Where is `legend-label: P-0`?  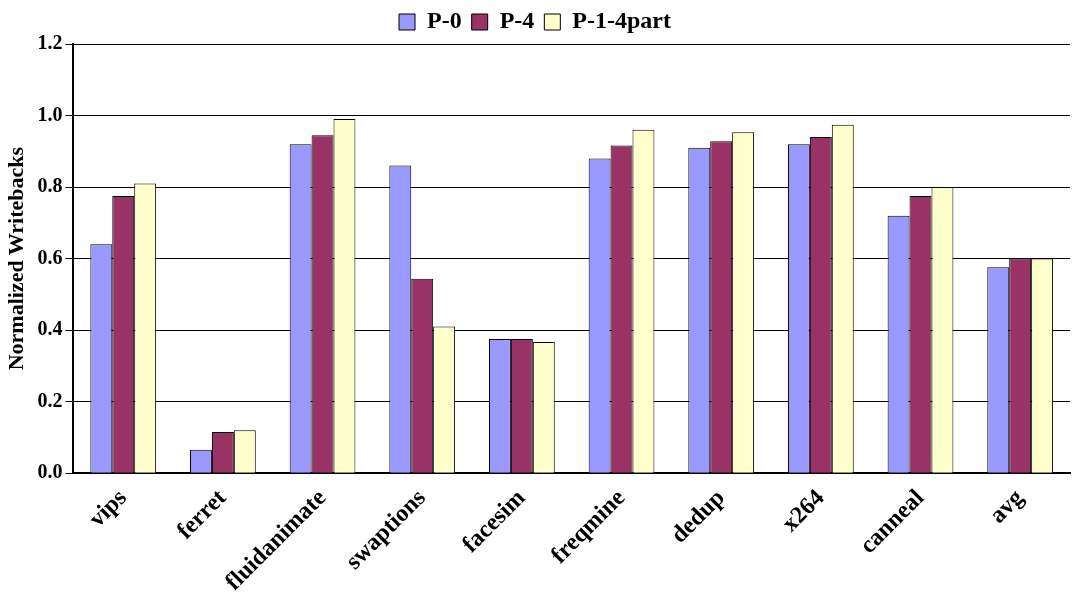
legend-label: P-0 is located at coordinates (444, 20).